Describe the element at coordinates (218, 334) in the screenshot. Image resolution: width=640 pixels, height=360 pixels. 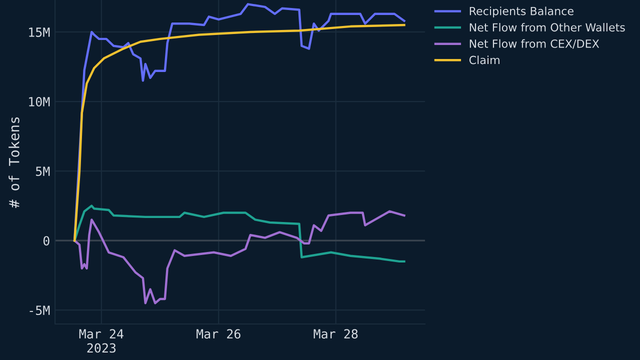
I see `x-tick-label: Mar 26` at that location.